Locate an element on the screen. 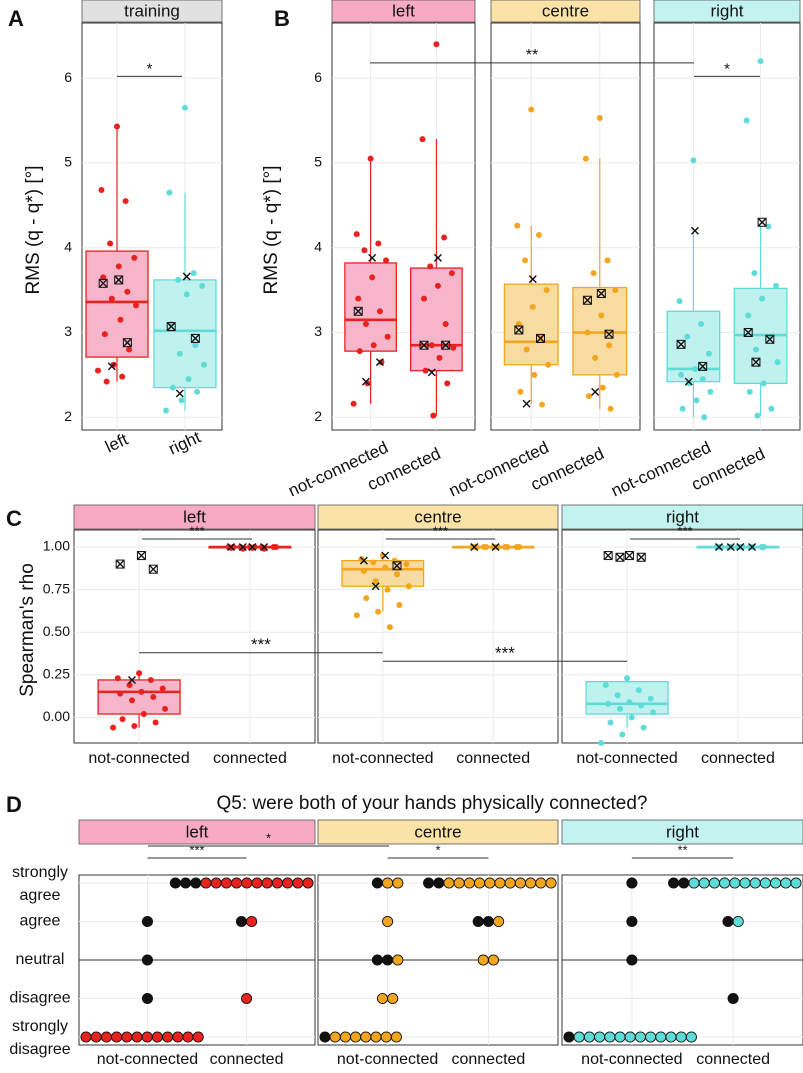  y-tick-label: agree is located at coordinates (40, 921).